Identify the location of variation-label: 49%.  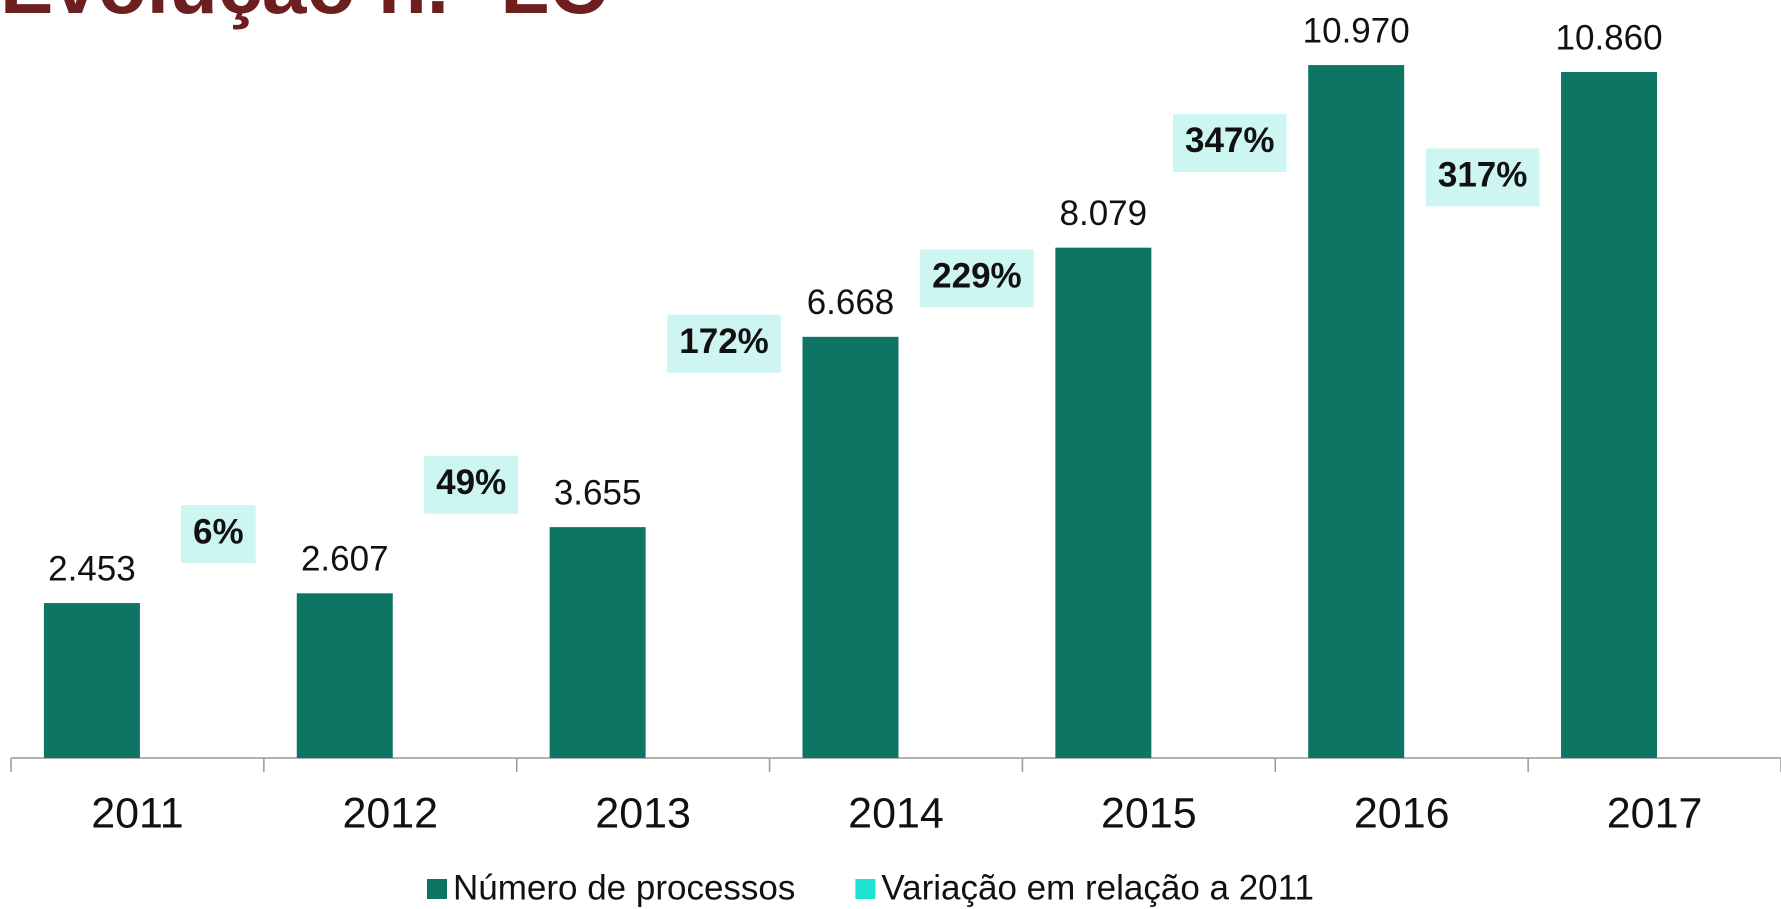
(471, 482).